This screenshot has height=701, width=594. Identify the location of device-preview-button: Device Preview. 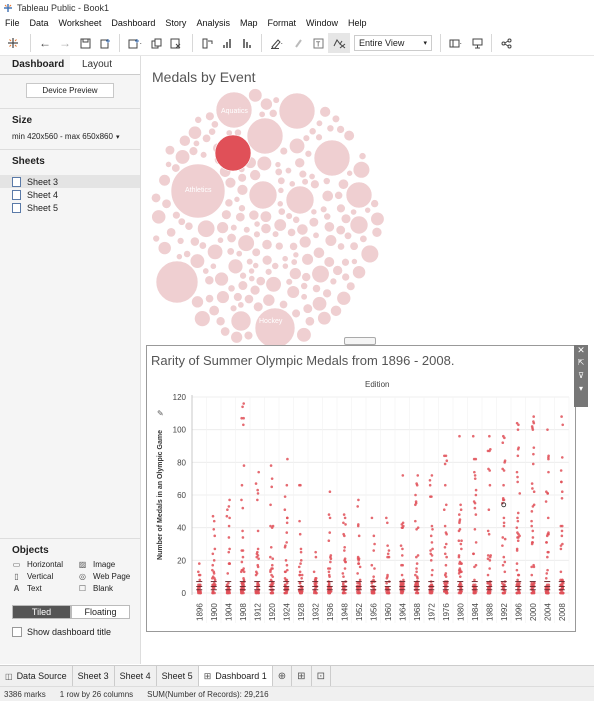
(70, 90).